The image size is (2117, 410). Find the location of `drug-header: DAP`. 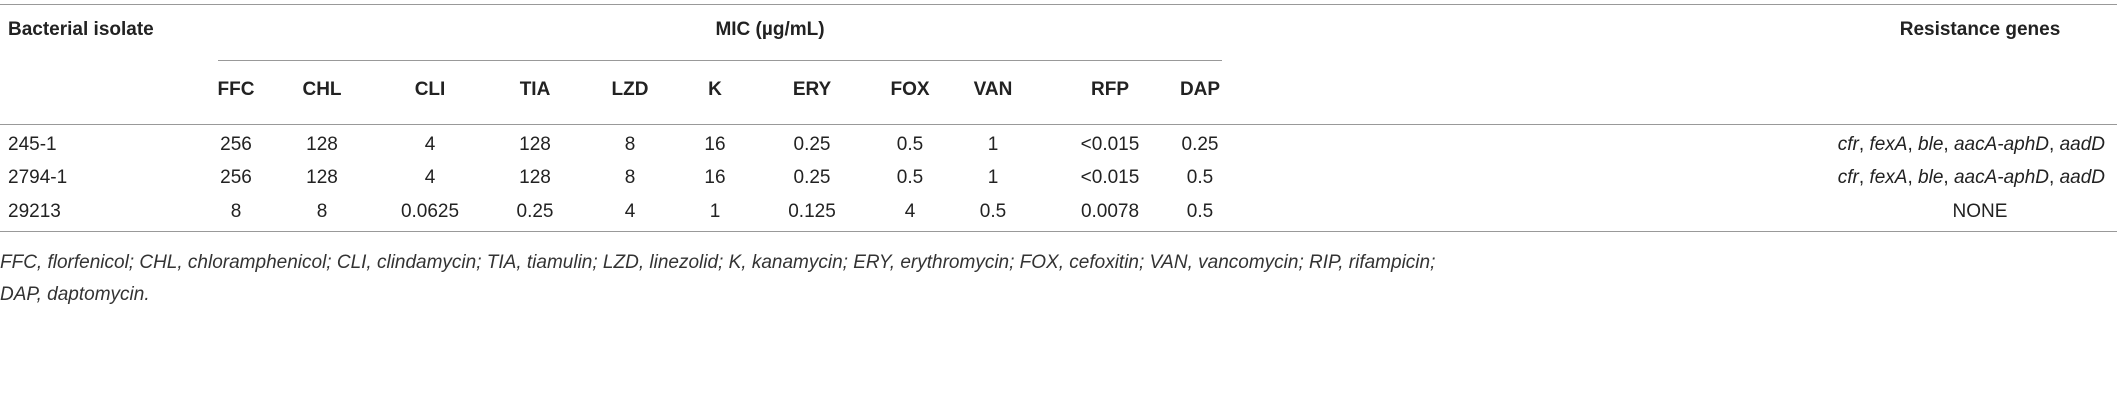

drug-header: DAP is located at coordinates (1200, 89).